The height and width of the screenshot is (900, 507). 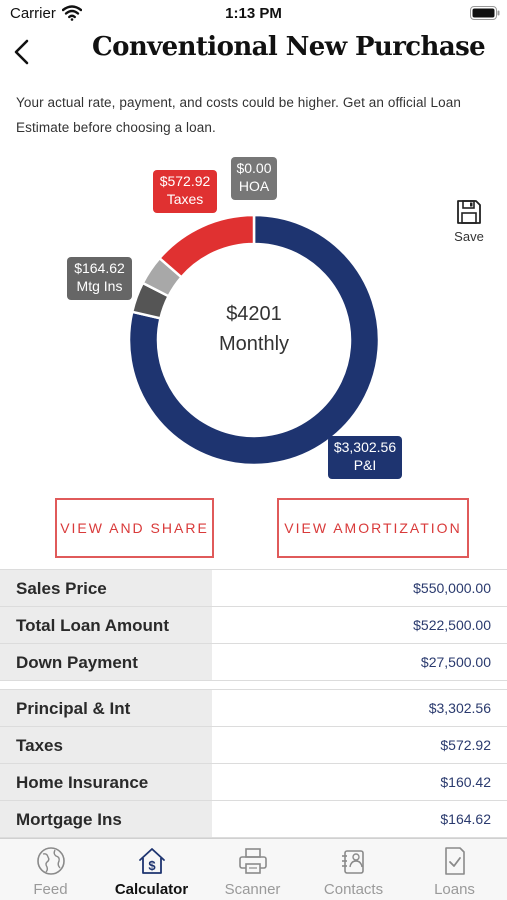 What do you see at coordinates (365, 465) in the screenshot?
I see `pi-tag-label: P&I` at bounding box center [365, 465].